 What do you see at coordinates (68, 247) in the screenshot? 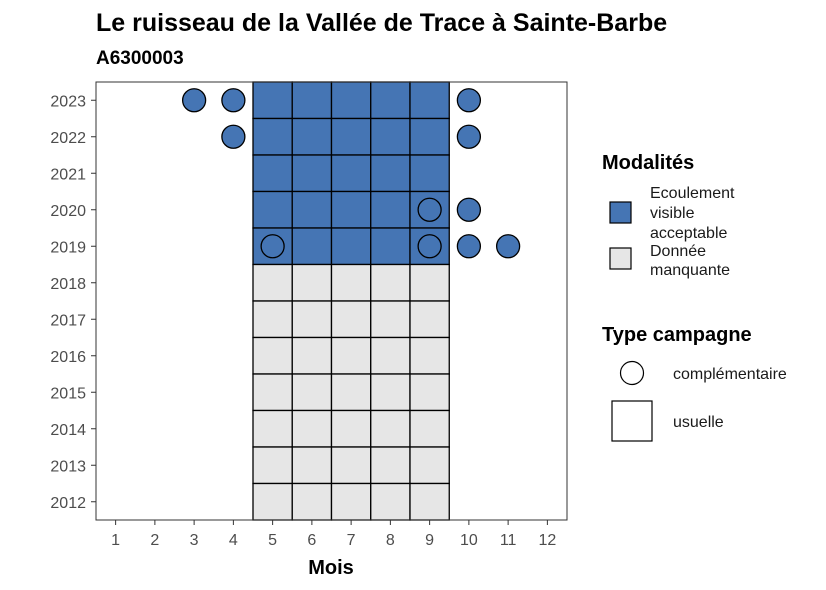
I see `y-tick-label: 2019` at bounding box center [68, 247].